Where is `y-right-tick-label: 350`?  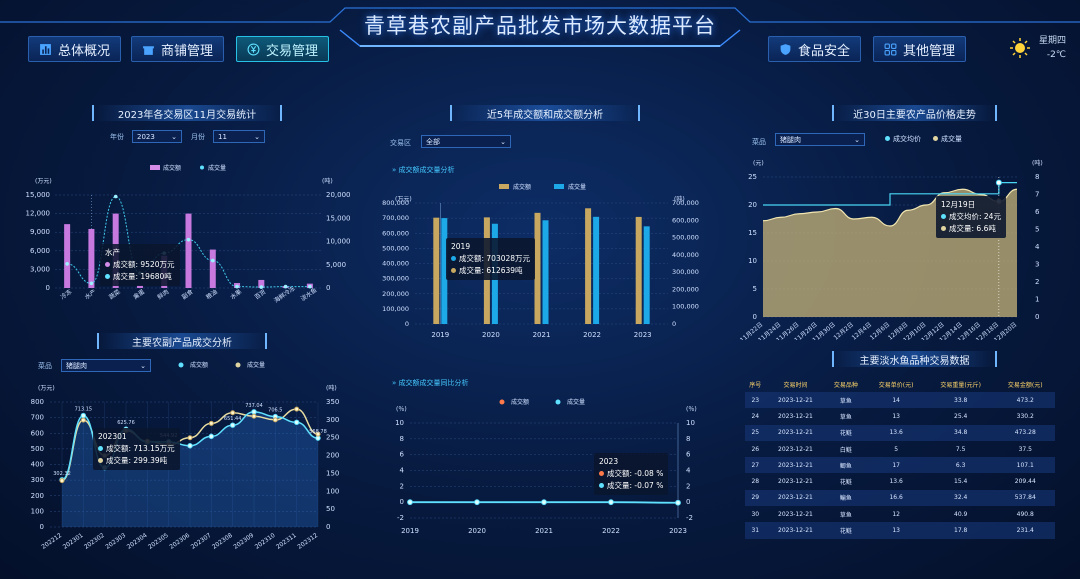 y-right-tick-label: 350 is located at coordinates (332, 402).